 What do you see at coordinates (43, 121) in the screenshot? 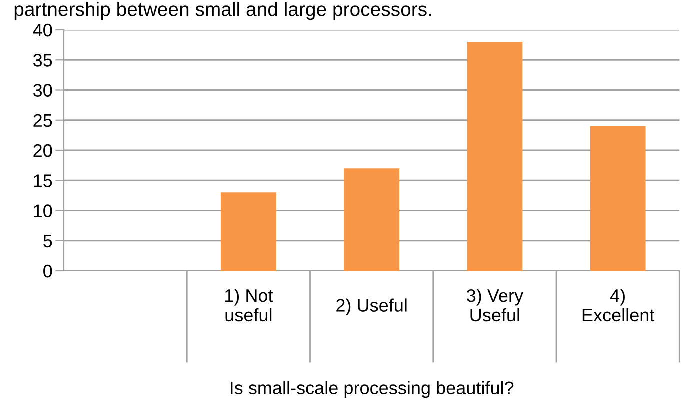
I see `y-tick-label: 25` at bounding box center [43, 121].